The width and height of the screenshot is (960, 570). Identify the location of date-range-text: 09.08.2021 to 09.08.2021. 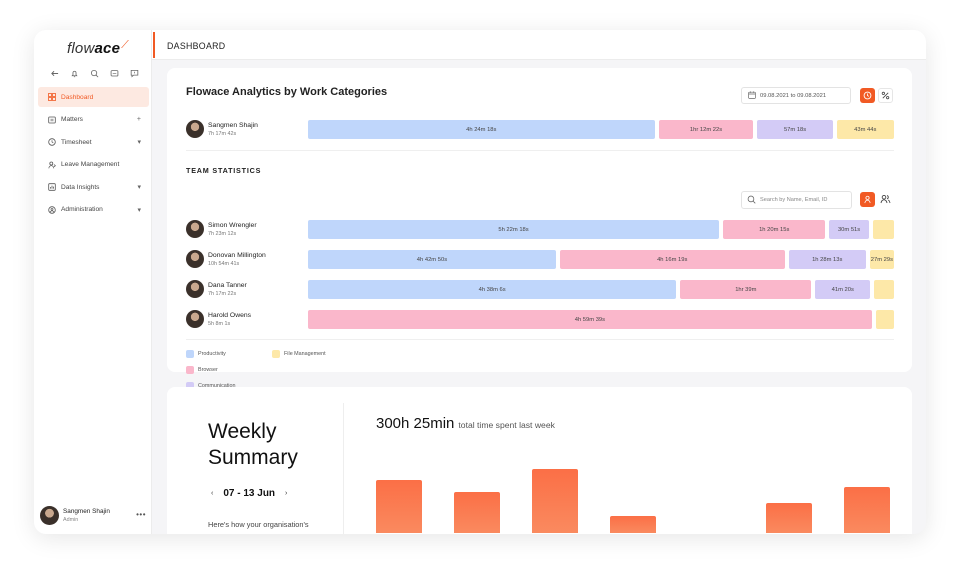
(793, 95).